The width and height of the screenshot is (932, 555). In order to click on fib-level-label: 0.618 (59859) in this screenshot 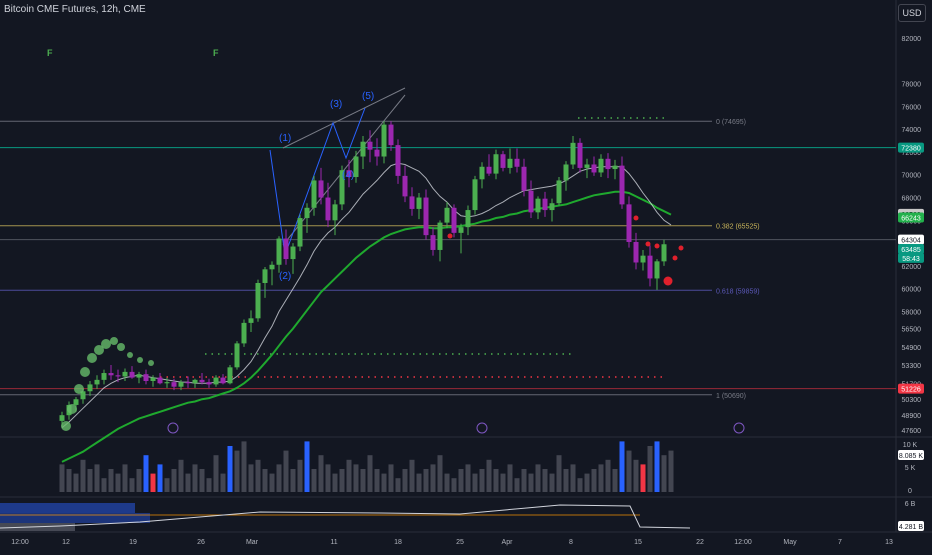, I will do `click(738, 291)`.